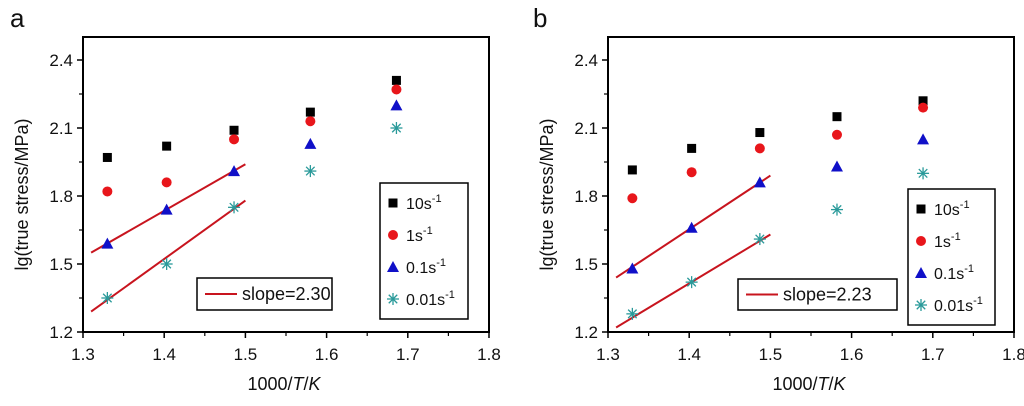 This screenshot has height=406, width=1024. I want to click on y-tick-label: 2.4, so click(586, 60).